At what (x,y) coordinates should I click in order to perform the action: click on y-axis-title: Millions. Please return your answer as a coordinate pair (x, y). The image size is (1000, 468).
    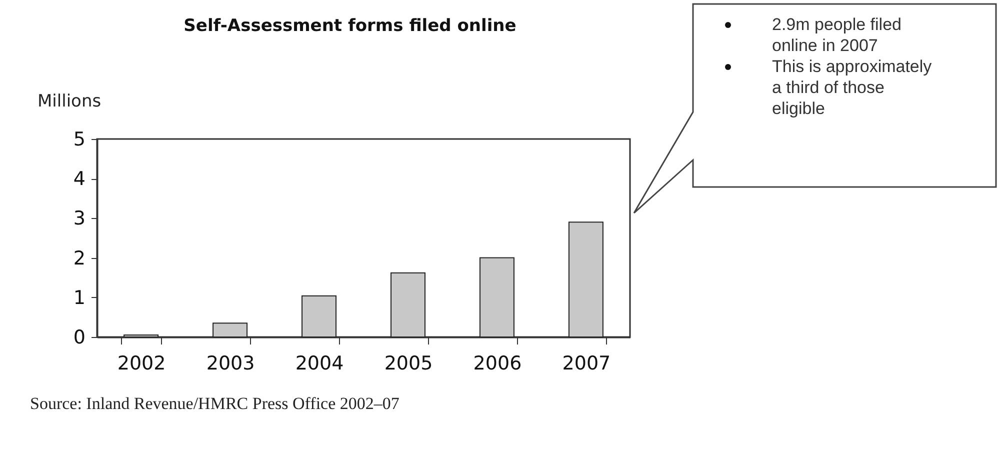
    Looking at the image, I should click on (70, 102).